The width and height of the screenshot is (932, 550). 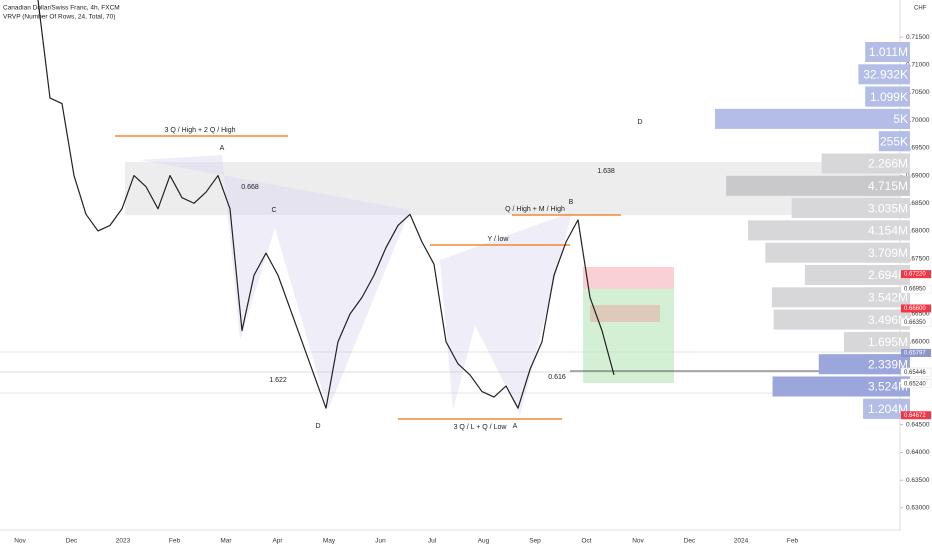 What do you see at coordinates (571, 202) in the screenshot?
I see `point-label: B` at bounding box center [571, 202].